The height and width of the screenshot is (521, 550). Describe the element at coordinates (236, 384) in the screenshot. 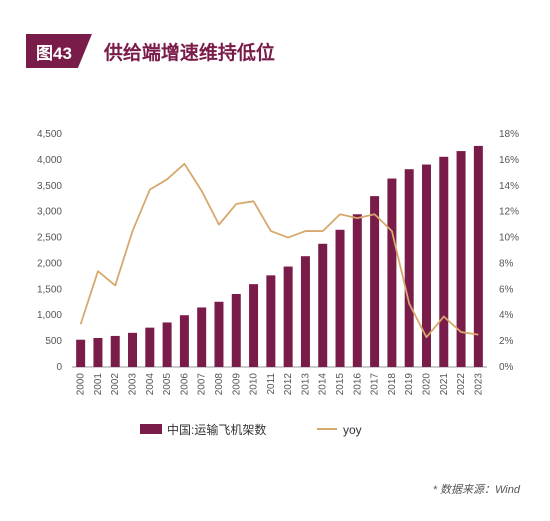

I see `x-tick-label: 2009` at that location.